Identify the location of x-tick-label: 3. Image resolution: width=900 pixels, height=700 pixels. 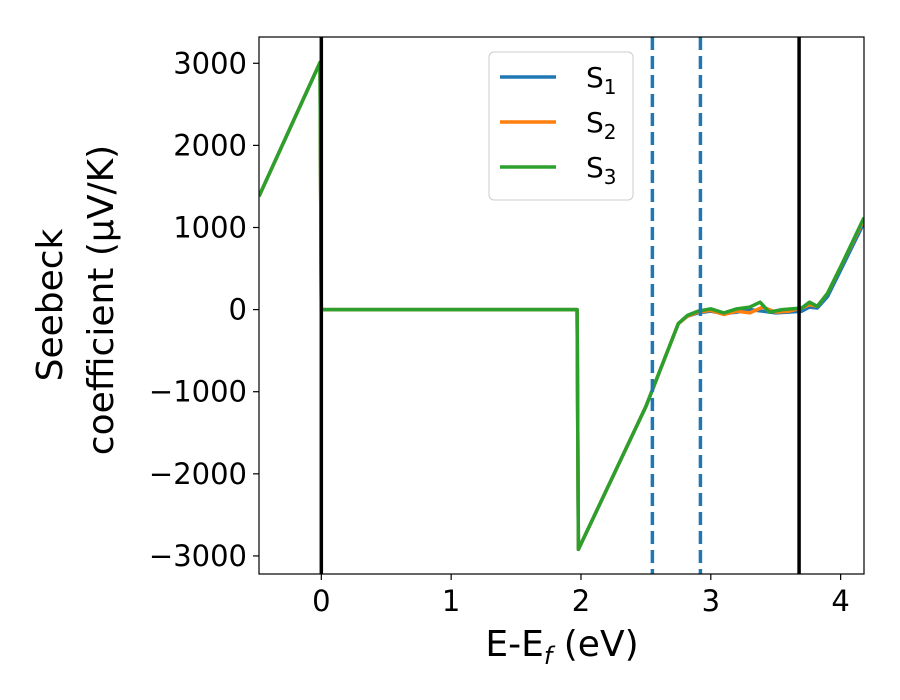
(711, 601).